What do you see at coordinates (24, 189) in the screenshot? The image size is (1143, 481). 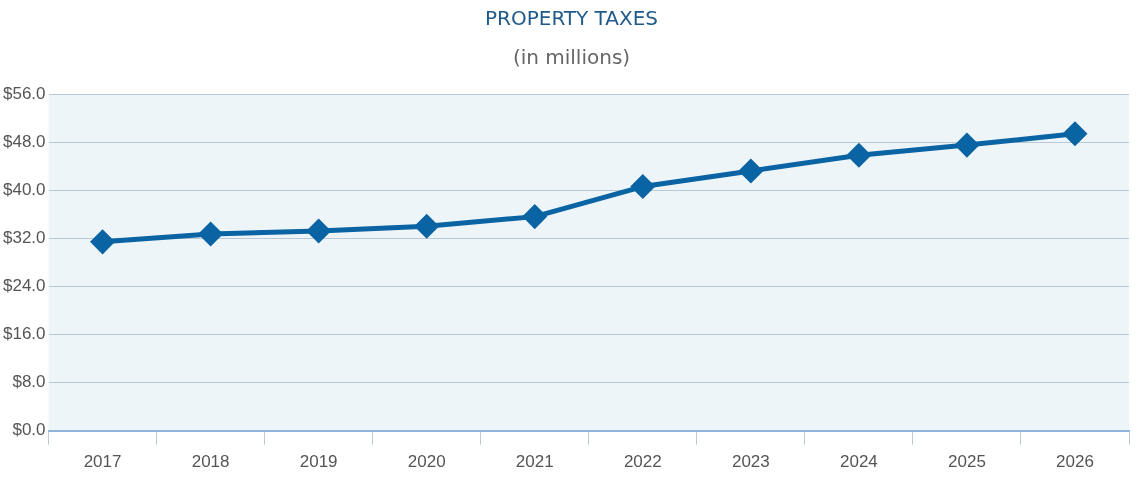 I see `y-tick-label: $40.0` at bounding box center [24, 189].